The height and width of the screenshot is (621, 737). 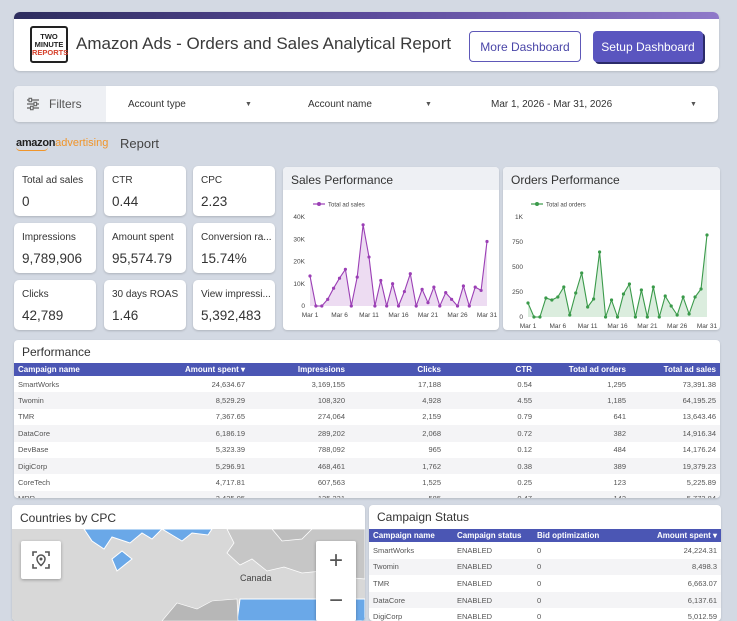 I want to click on table-cell: 965, so click(x=434, y=450).